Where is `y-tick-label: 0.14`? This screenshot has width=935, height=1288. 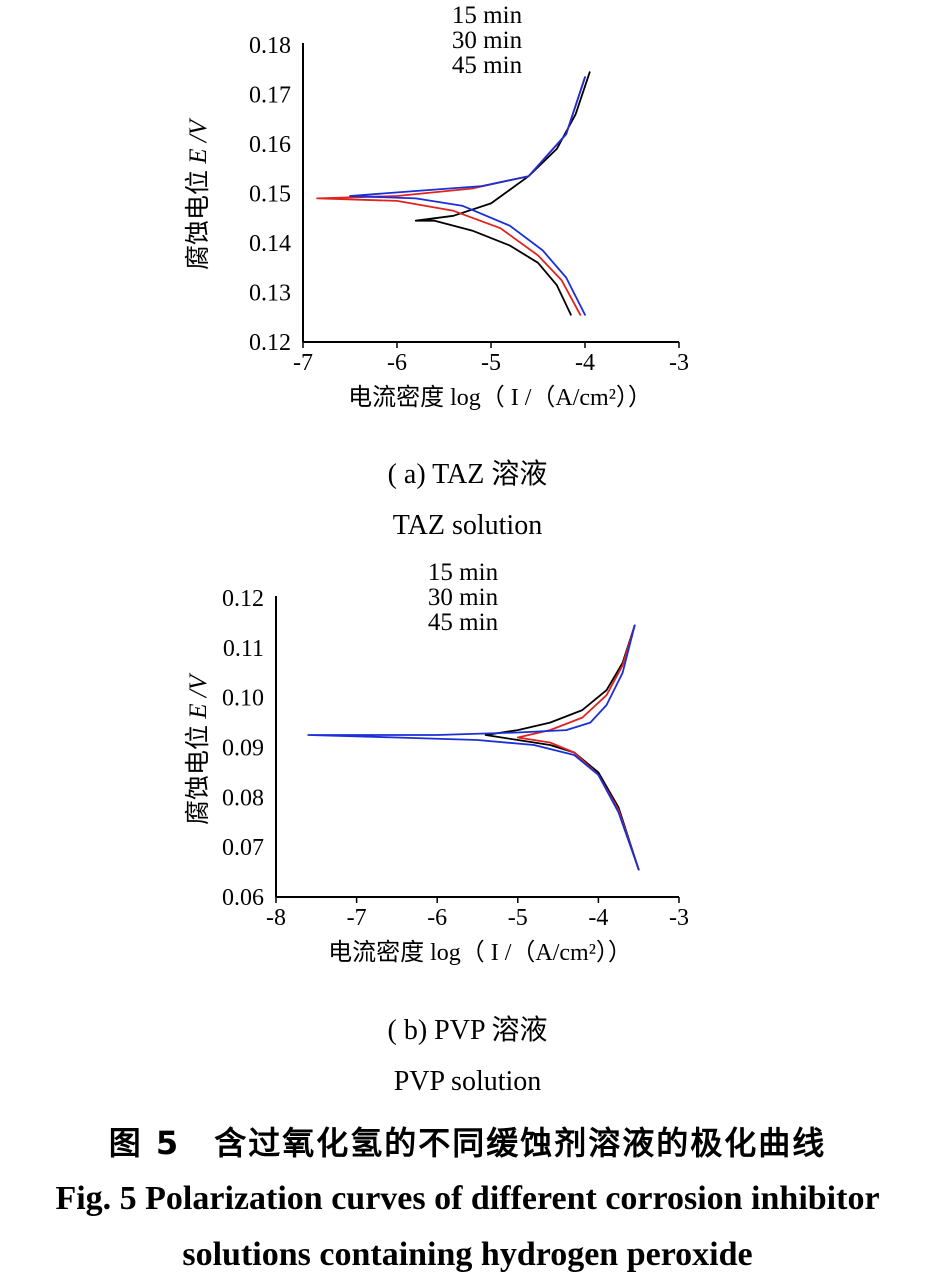 y-tick-label: 0.14 is located at coordinates (270, 244).